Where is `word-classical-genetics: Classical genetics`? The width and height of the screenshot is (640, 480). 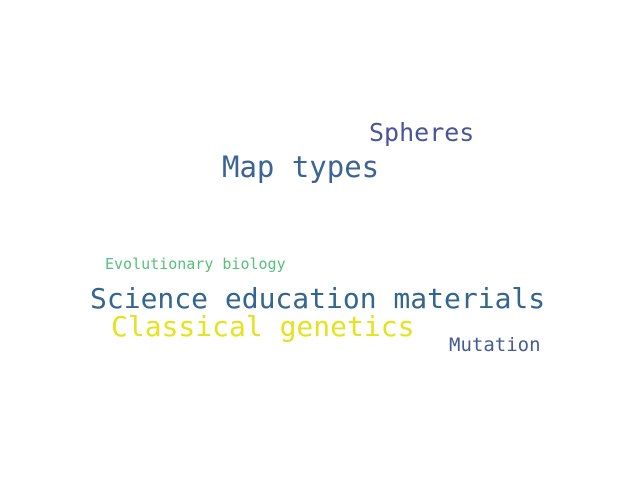 word-classical-genetics: Classical genetics is located at coordinates (263, 326).